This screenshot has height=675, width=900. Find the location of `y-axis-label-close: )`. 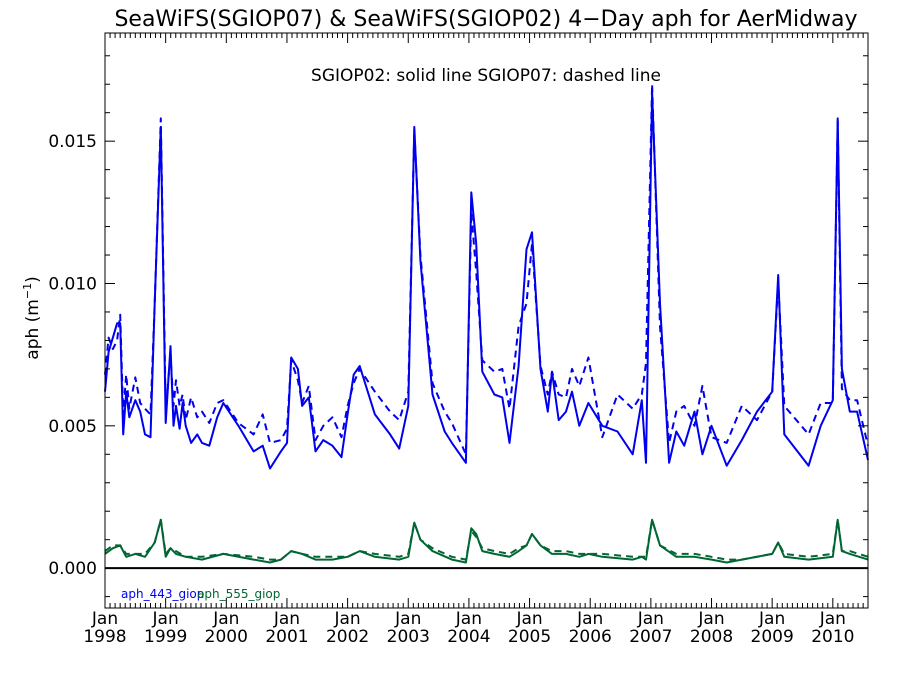

y-axis-label-close: ) is located at coordinates (33, 279).